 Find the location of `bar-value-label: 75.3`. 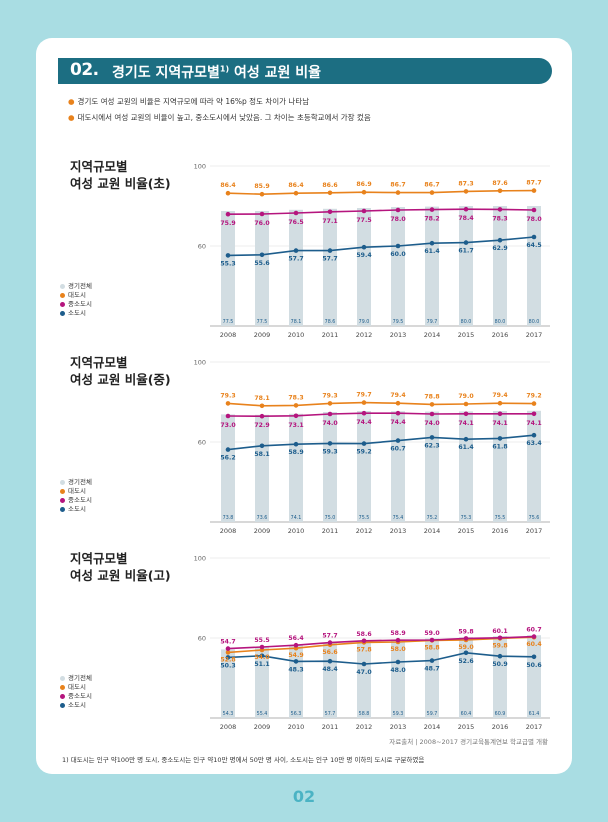

bar-value-label: 75.3 is located at coordinates (466, 518).